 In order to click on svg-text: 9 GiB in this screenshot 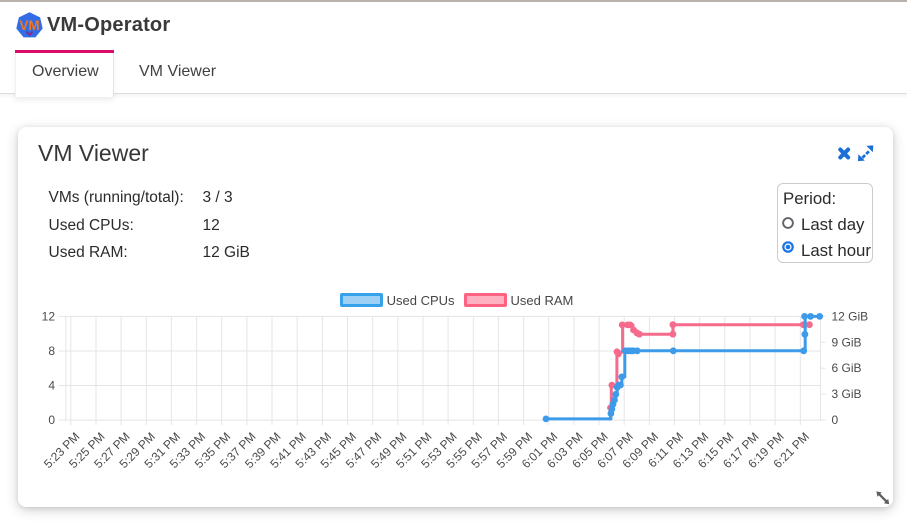, I will do `click(847, 342)`.